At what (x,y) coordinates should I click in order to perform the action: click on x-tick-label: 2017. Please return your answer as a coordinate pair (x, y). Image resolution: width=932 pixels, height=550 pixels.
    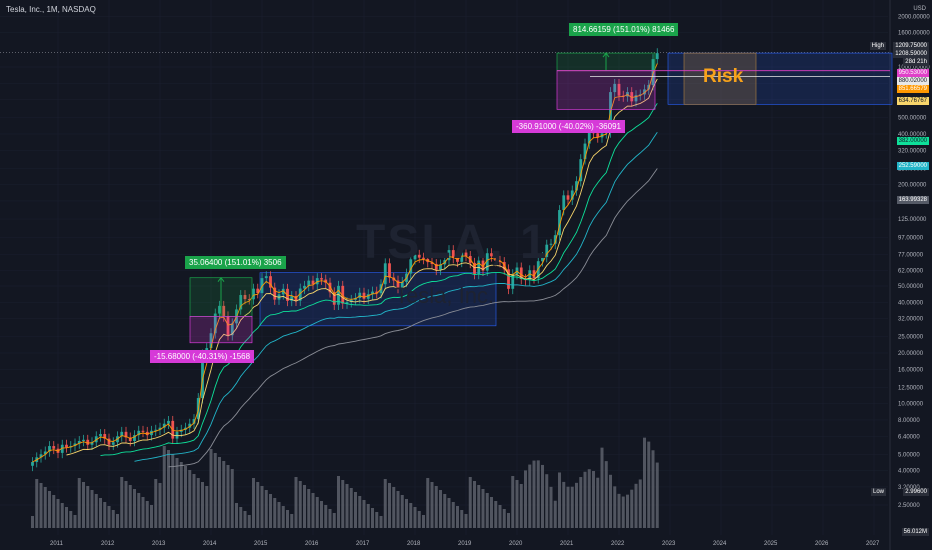
    Looking at the image, I should click on (363, 544).